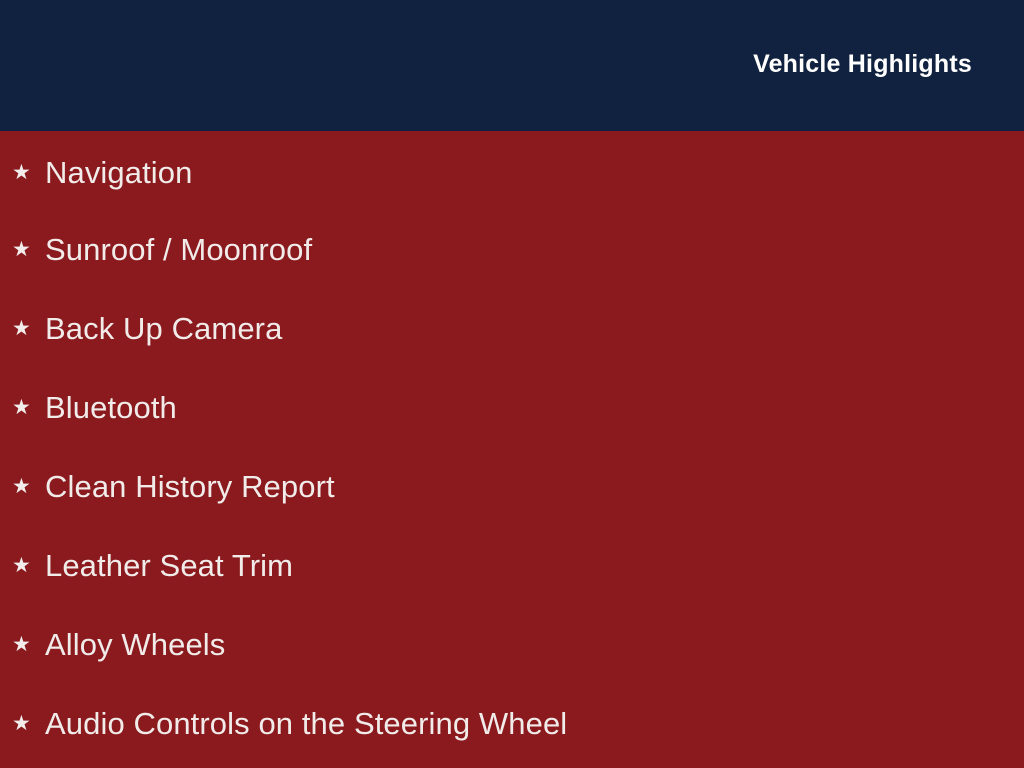  What do you see at coordinates (512, 328) in the screenshot?
I see `list-item: ★ Back Up Camera` at bounding box center [512, 328].